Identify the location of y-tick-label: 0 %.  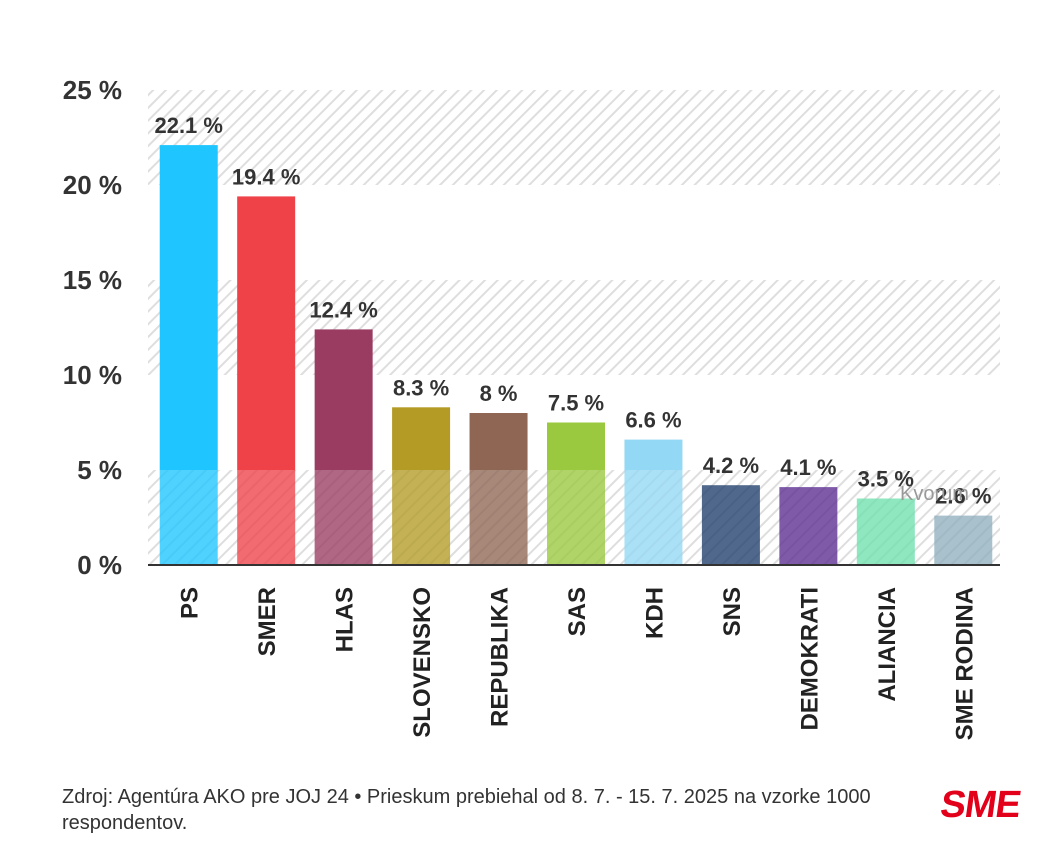
(99, 565).